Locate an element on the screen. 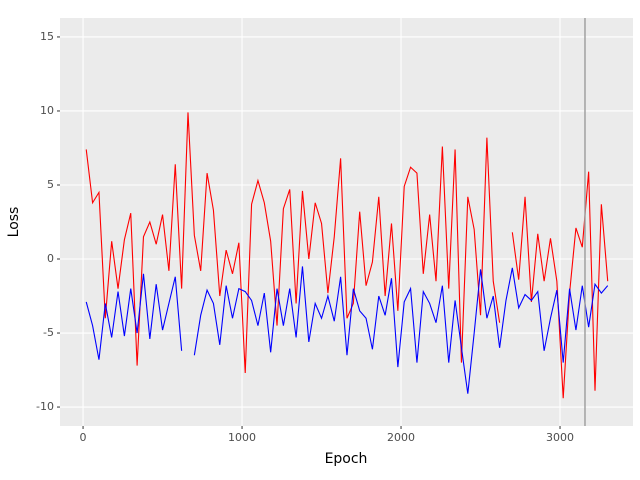 This screenshot has height=480, width=640. x-tick-label: 0 is located at coordinates (83, 437).